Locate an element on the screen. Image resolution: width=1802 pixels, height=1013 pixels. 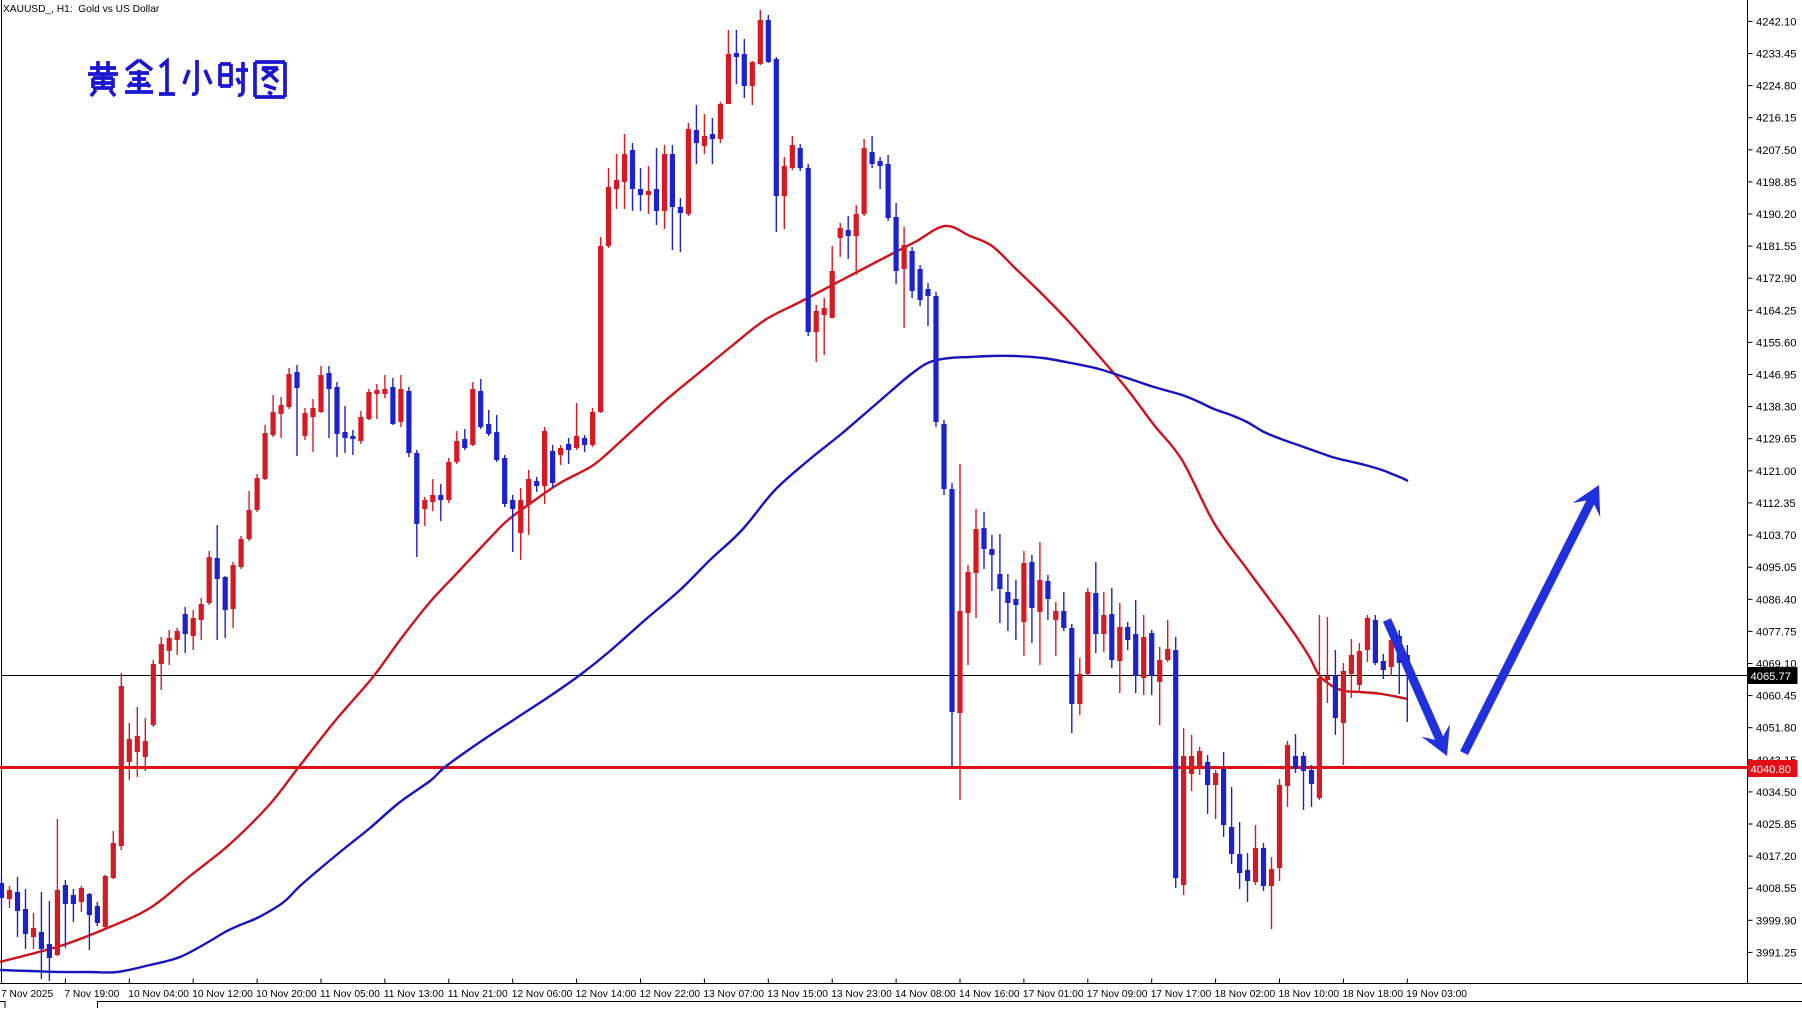
svg-text: 11 Nov 13:00 is located at coordinates (414, 994).